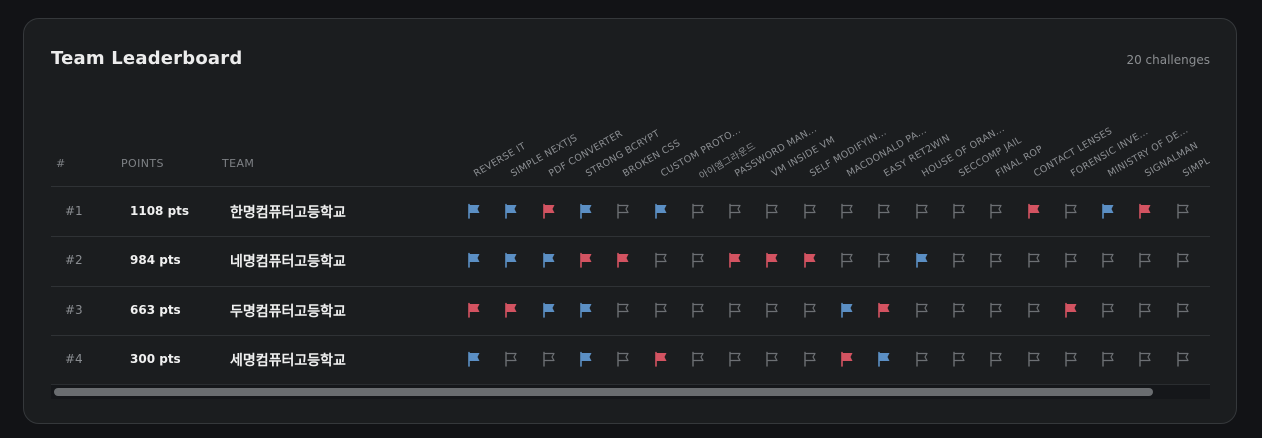 This screenshot has width=1262, height=438. What do you see at coordinates (74, 260) in the screenshot?
I see `rank-cell: #2` at bounding box center [74, 260].